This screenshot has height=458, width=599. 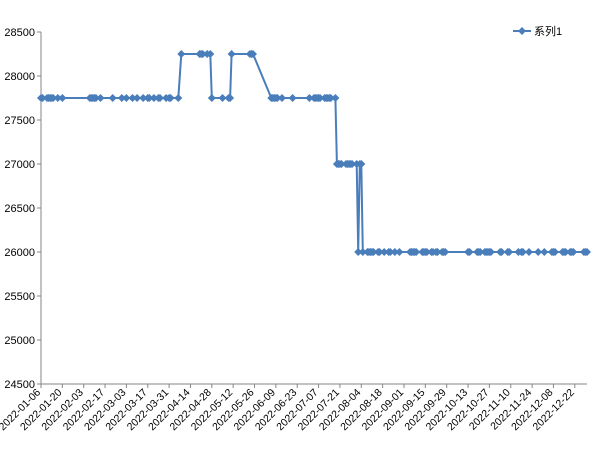 I want to click on y-tick-label: 28500, so click(x=19, y=33).